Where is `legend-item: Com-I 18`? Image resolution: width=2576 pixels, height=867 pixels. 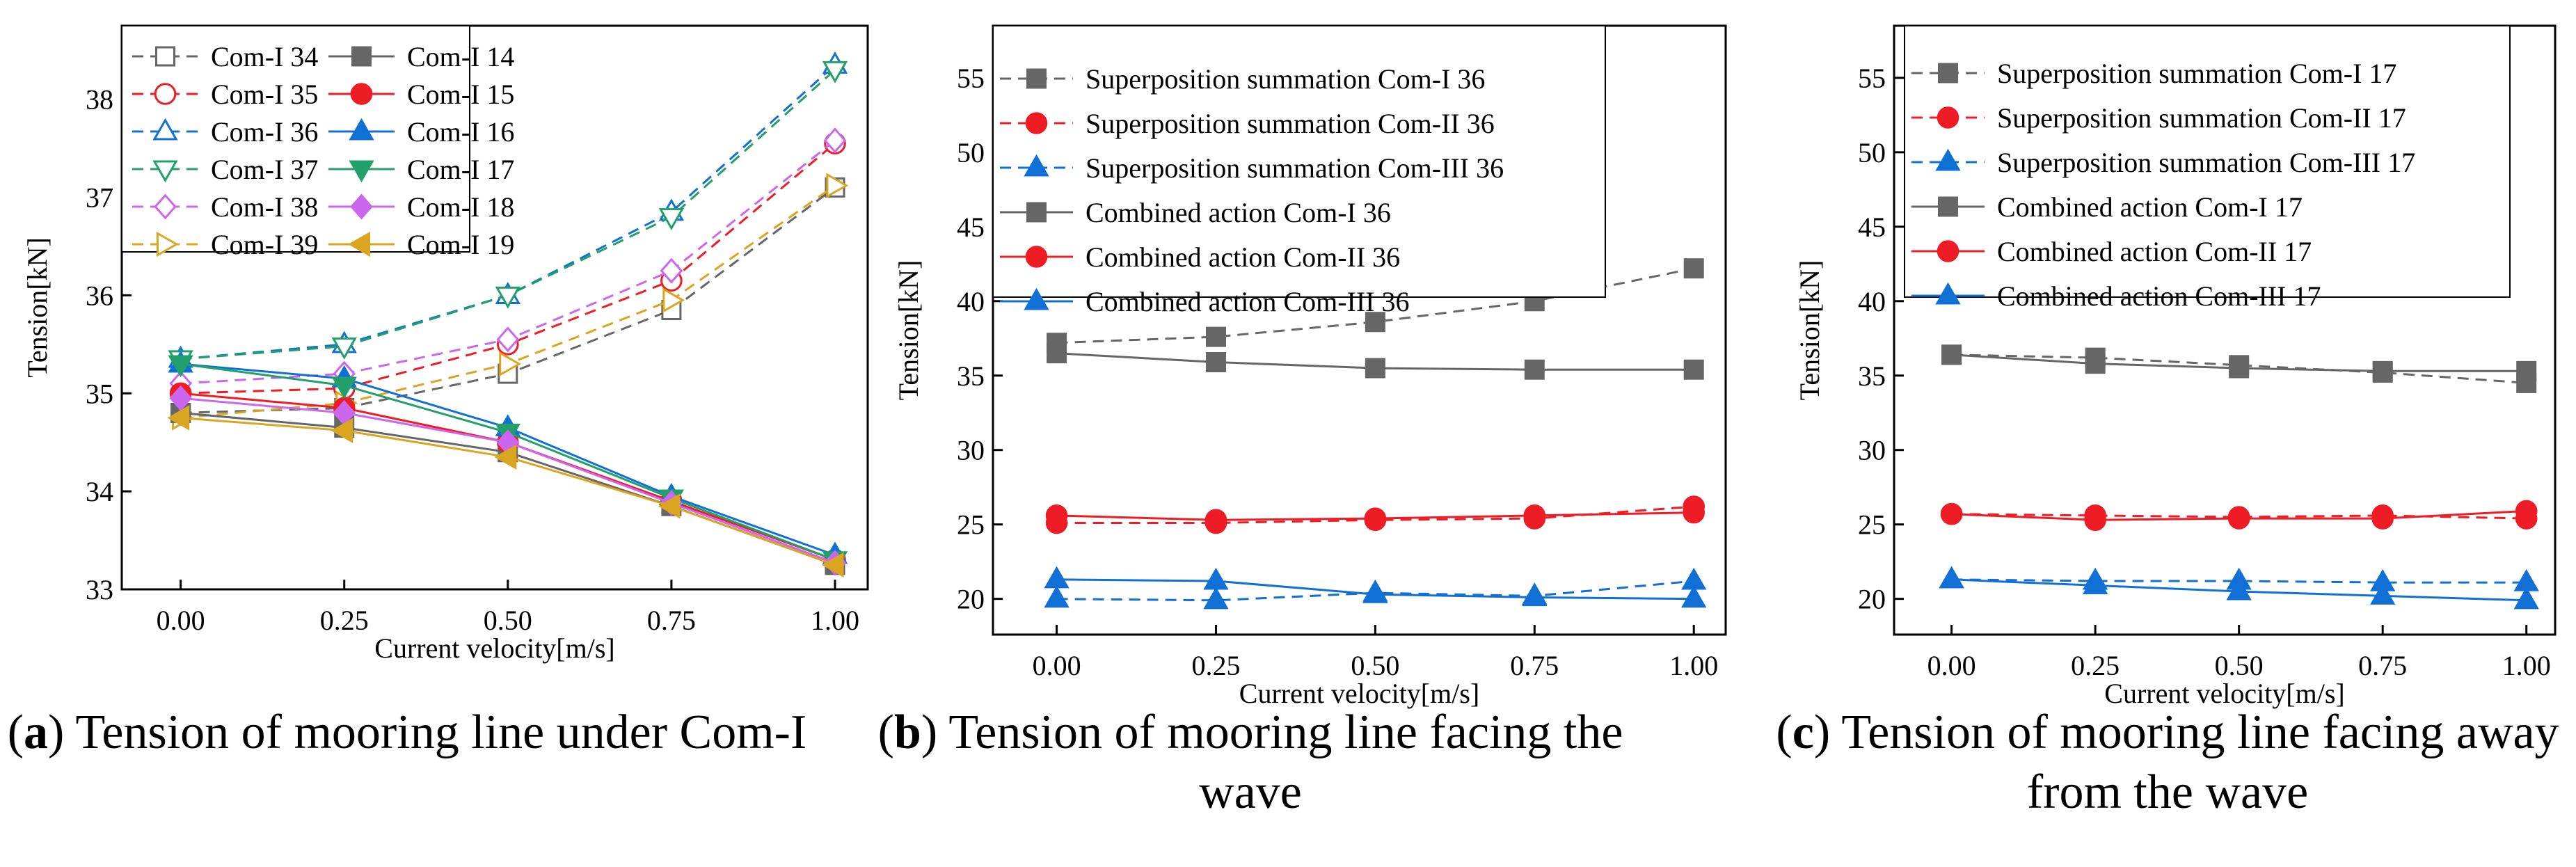
legend-item: Com-I 18 is located at coordinates (421, 207).